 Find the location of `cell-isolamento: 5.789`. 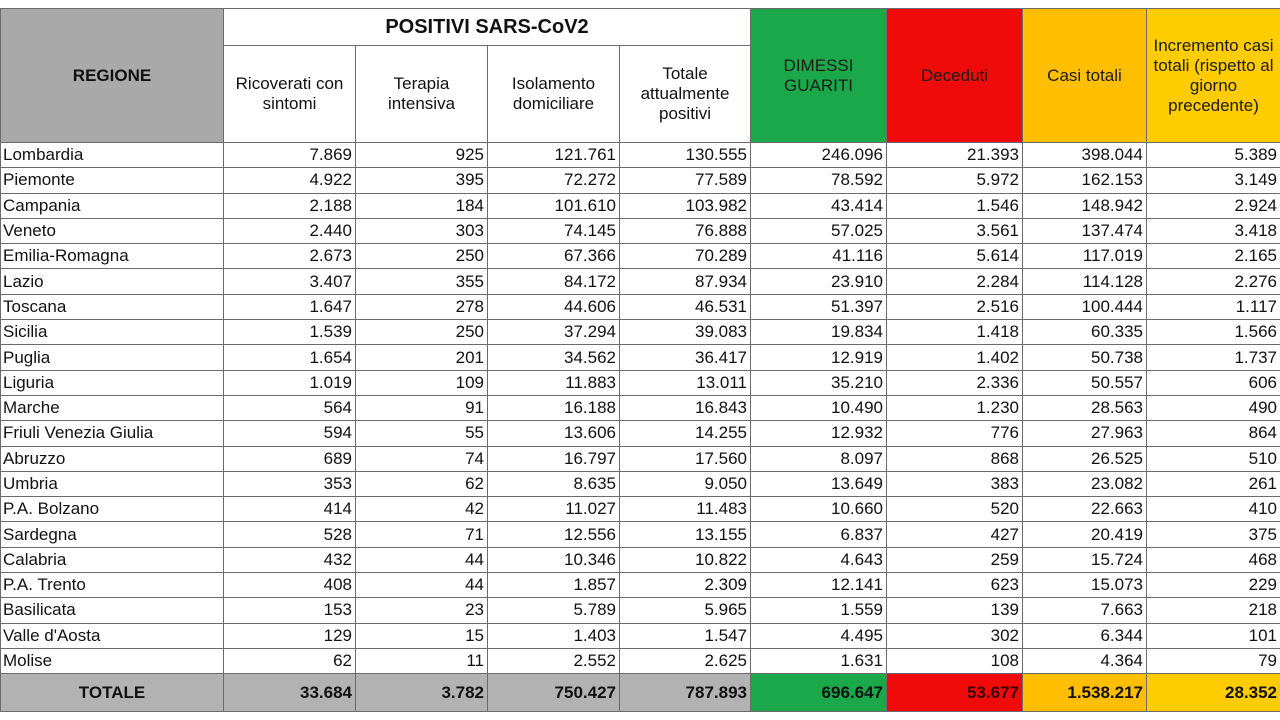

cell-isolamento: 5.789 is located at coordinates (553, 610).